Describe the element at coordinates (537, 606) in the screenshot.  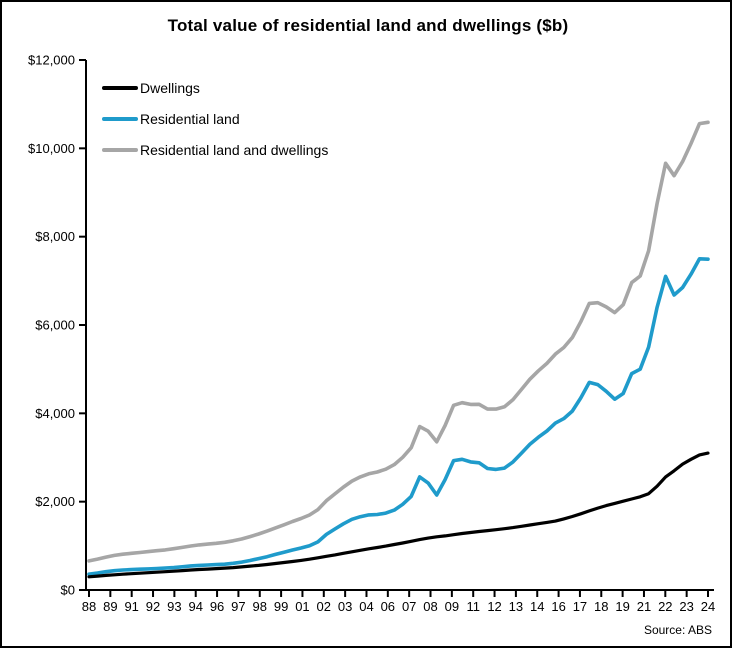
I see `x-tick-label: 14` at that location.